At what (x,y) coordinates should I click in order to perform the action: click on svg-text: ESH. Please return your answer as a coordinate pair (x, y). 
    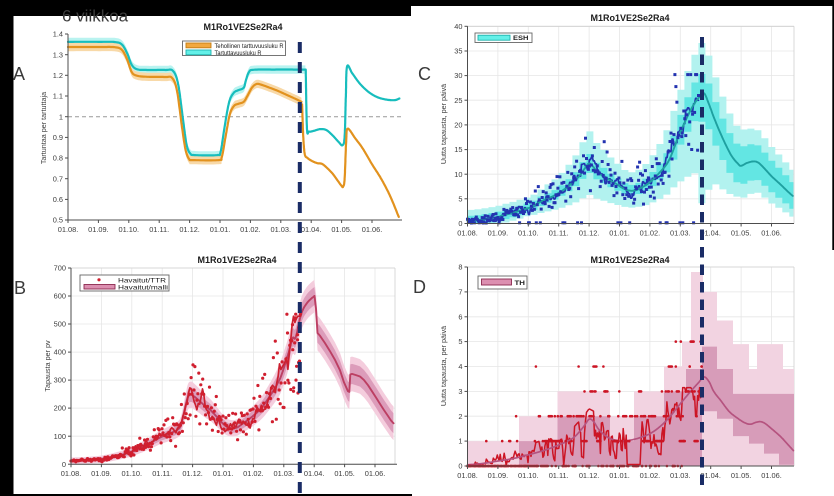
    Looking at the image, I should click on (521, 38).